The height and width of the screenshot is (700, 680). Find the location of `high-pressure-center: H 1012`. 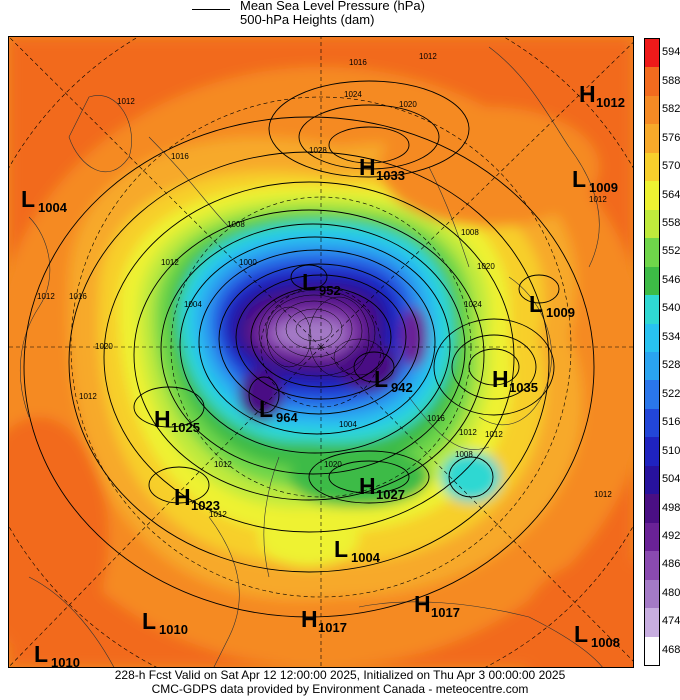

high-pressure-center: H 1012 is located at coordinates (602, 95).